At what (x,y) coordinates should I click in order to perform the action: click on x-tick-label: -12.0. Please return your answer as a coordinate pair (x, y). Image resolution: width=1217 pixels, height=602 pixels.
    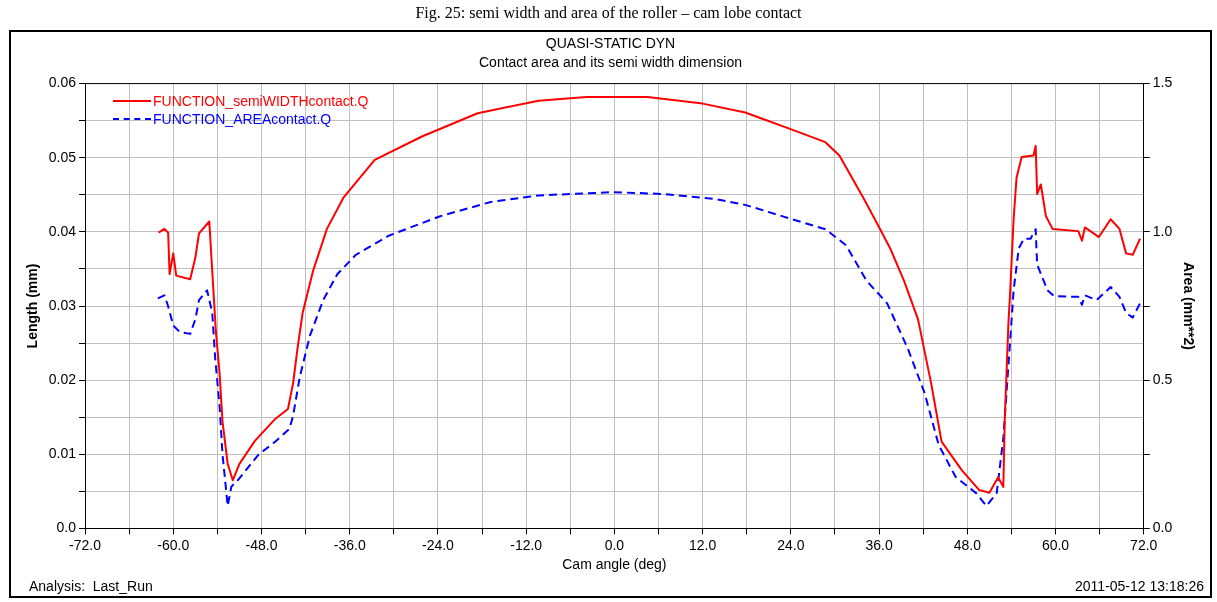
    Looking at the image, I should click on (526, 544).